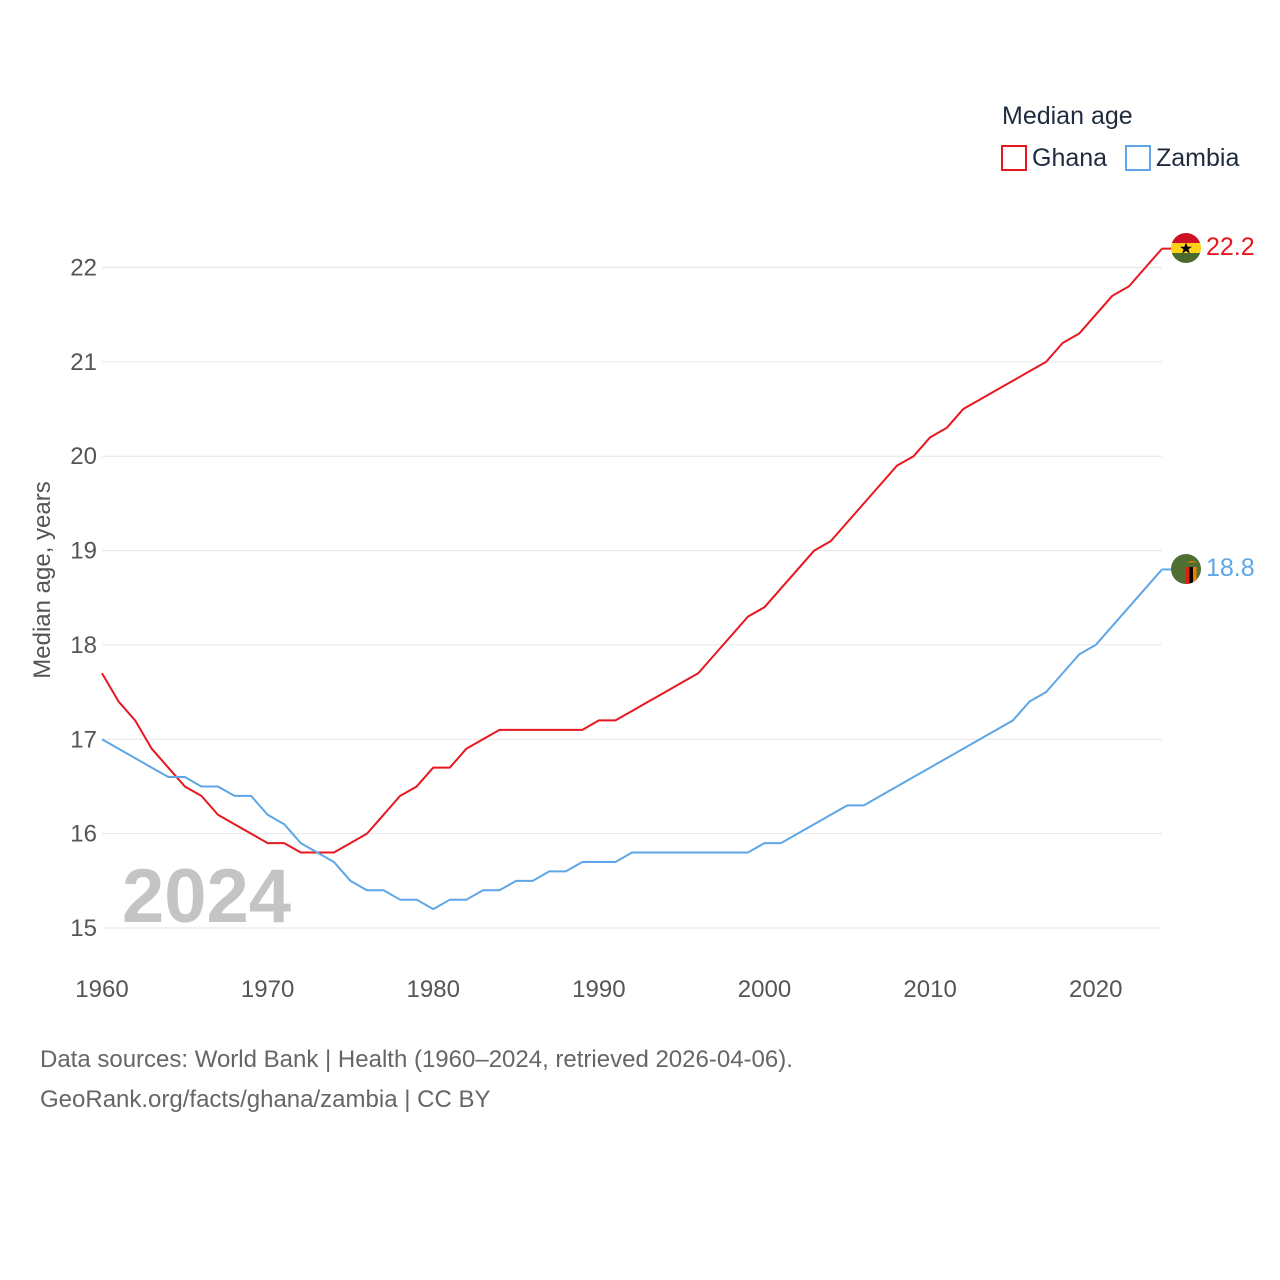 The image size is (1280, 1280). I want to click on y-tick-label: 18, so click(83, 645).